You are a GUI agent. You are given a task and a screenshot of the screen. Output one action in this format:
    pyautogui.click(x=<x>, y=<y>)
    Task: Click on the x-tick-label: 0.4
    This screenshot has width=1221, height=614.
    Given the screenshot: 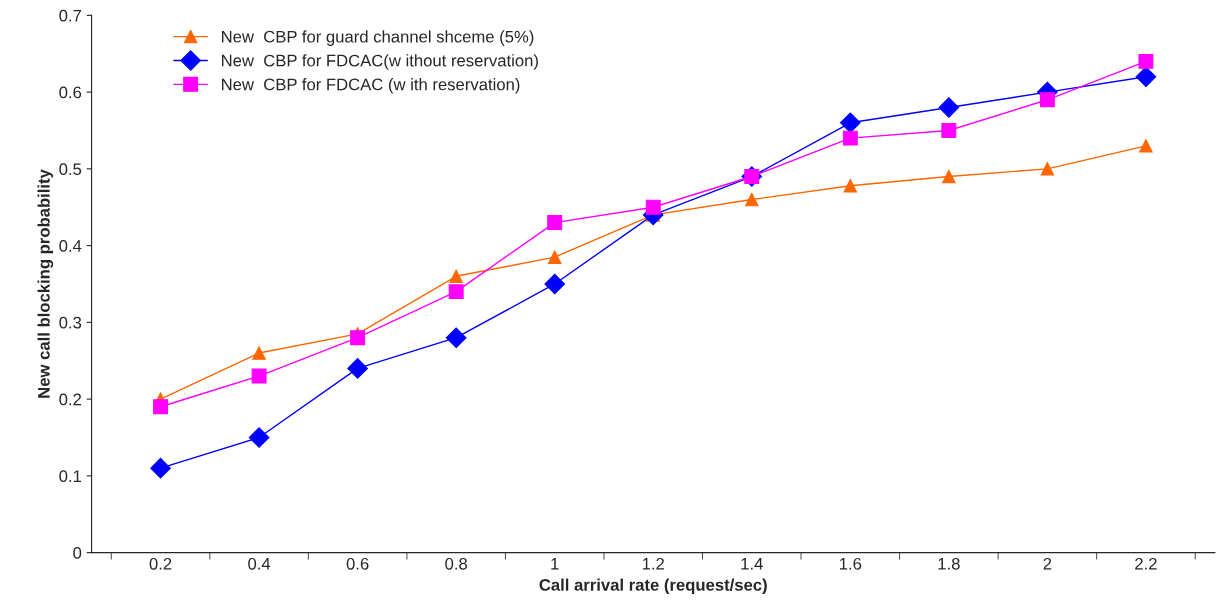 What is the action you would take?
    pyautogui.click(x=259, y=563)
    